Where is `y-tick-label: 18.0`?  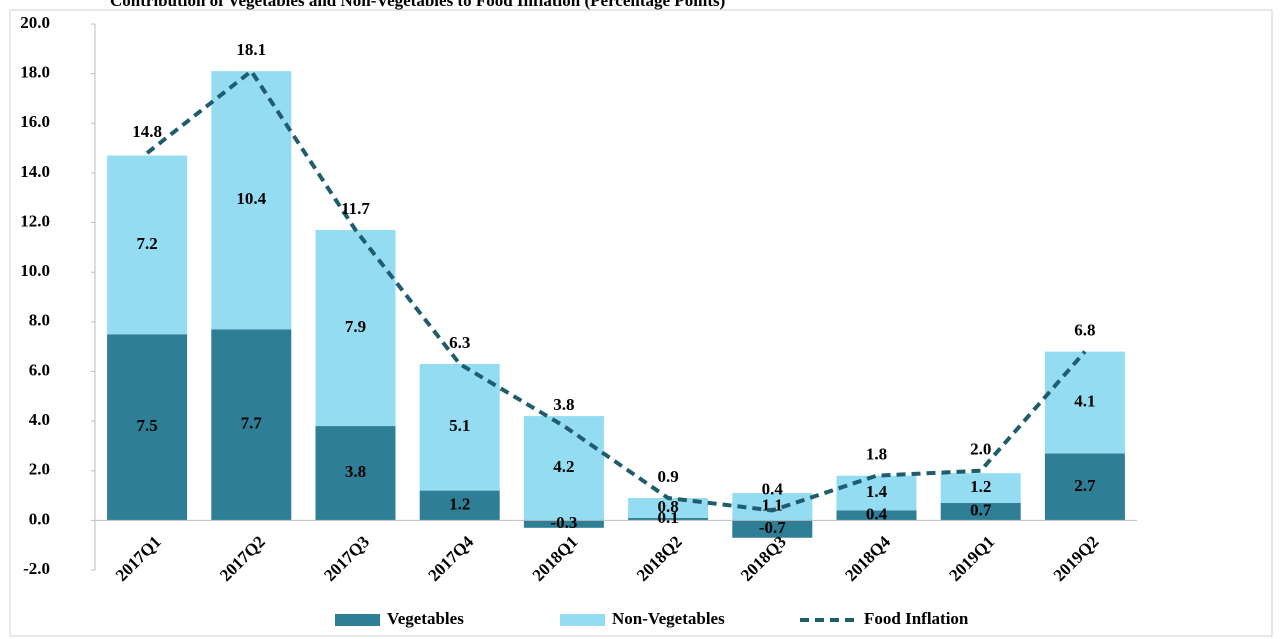
y-tick-label: 18.0 is located at coordinates (35, 72).